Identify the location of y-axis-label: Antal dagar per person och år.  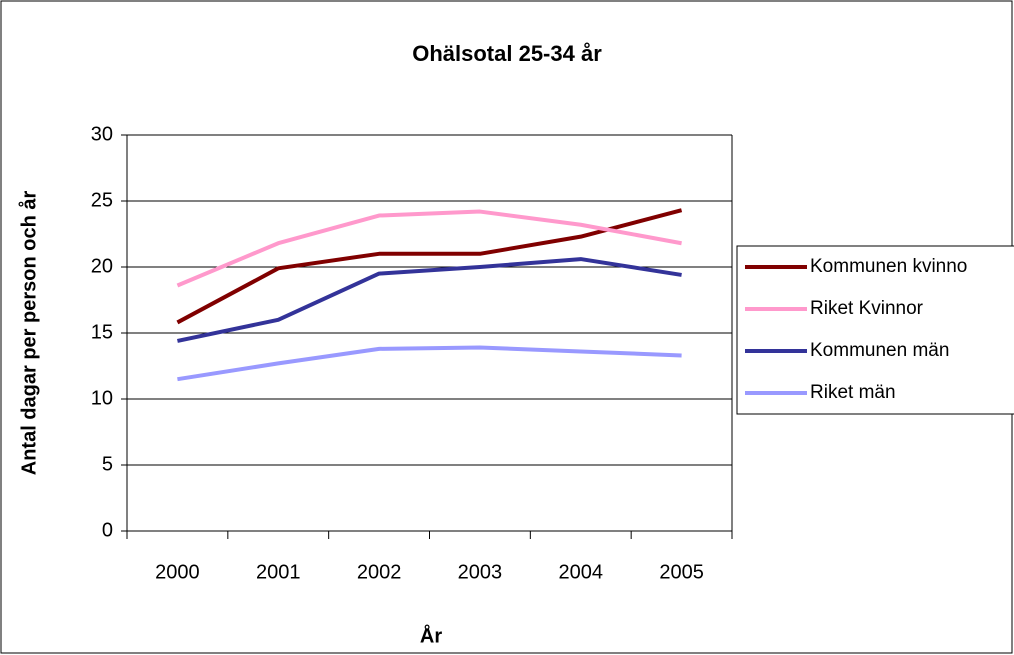
(28, 333).